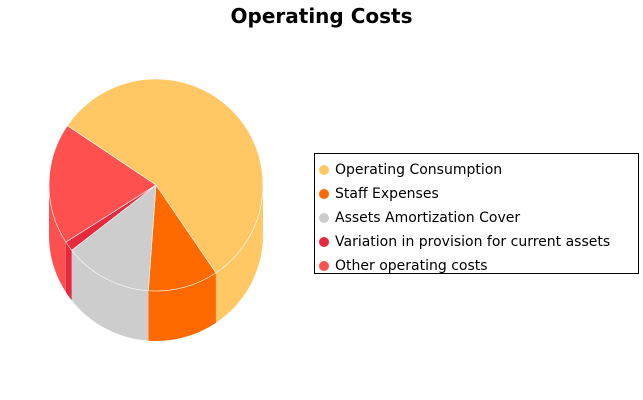  What do you see at coordinates (419, 170) in the screenshot?
I see `legend-label: Operating Consumption` at bounding box center [419, 170].